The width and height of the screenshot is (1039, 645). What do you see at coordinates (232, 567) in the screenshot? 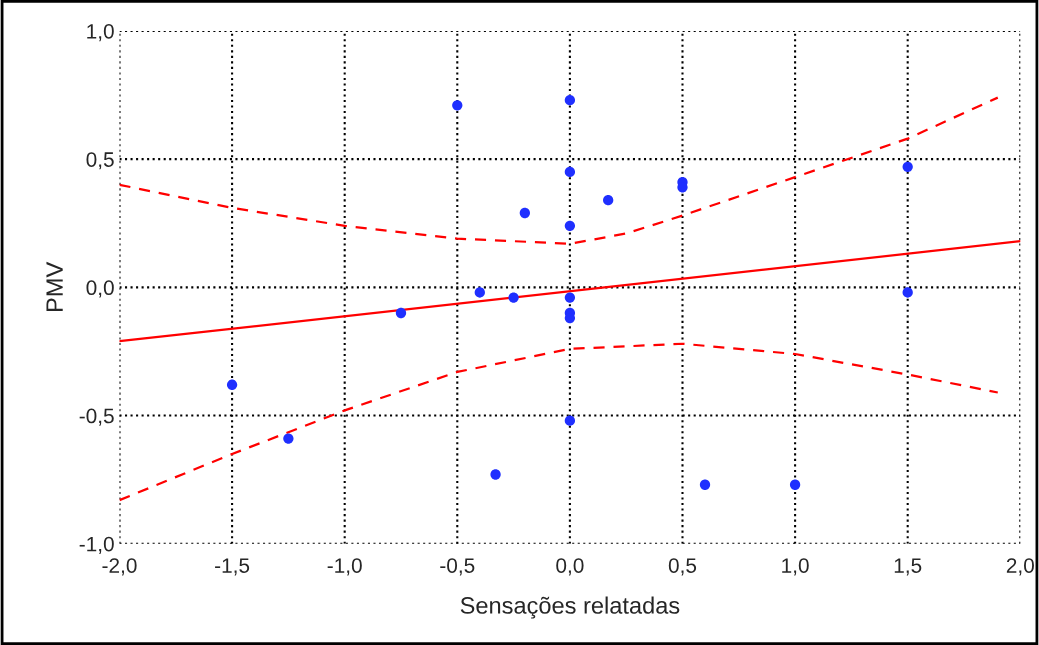
I see `x-tick-label: -1,5` at bounding box center [232, 567].